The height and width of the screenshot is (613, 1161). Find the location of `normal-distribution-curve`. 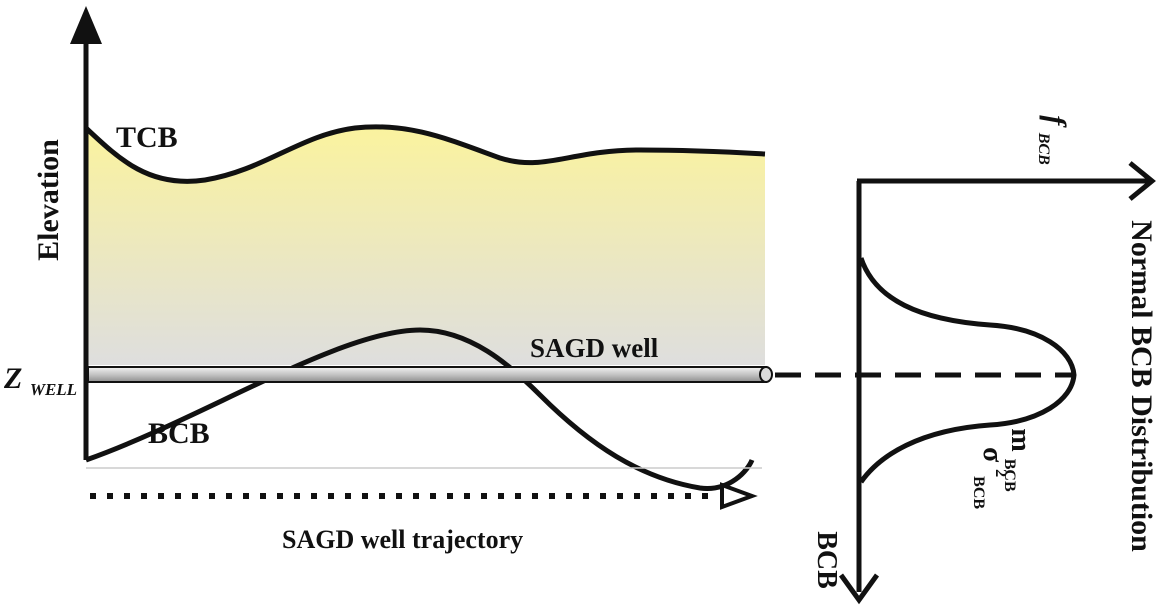

normal-distribution-curve is located at coordinates (967, 370).